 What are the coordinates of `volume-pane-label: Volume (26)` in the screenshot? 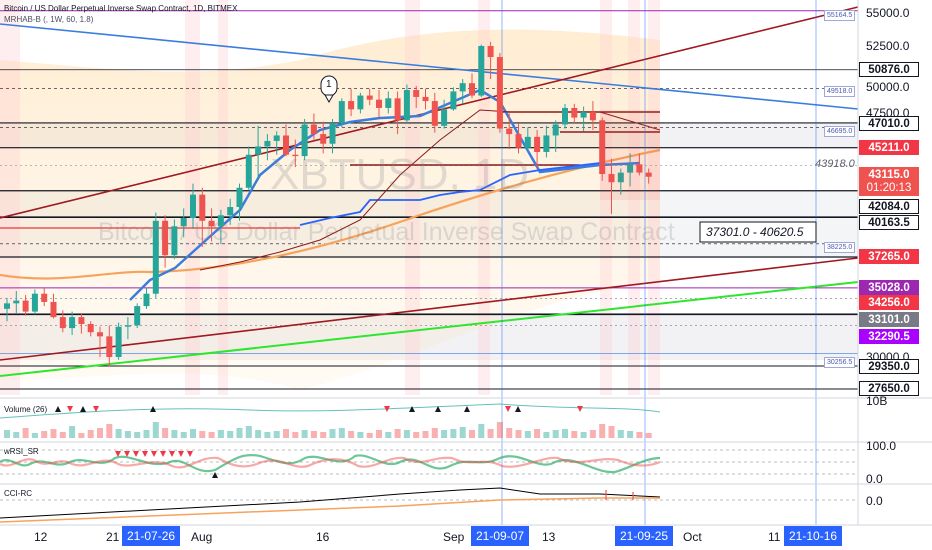 It's located at (26, 409).